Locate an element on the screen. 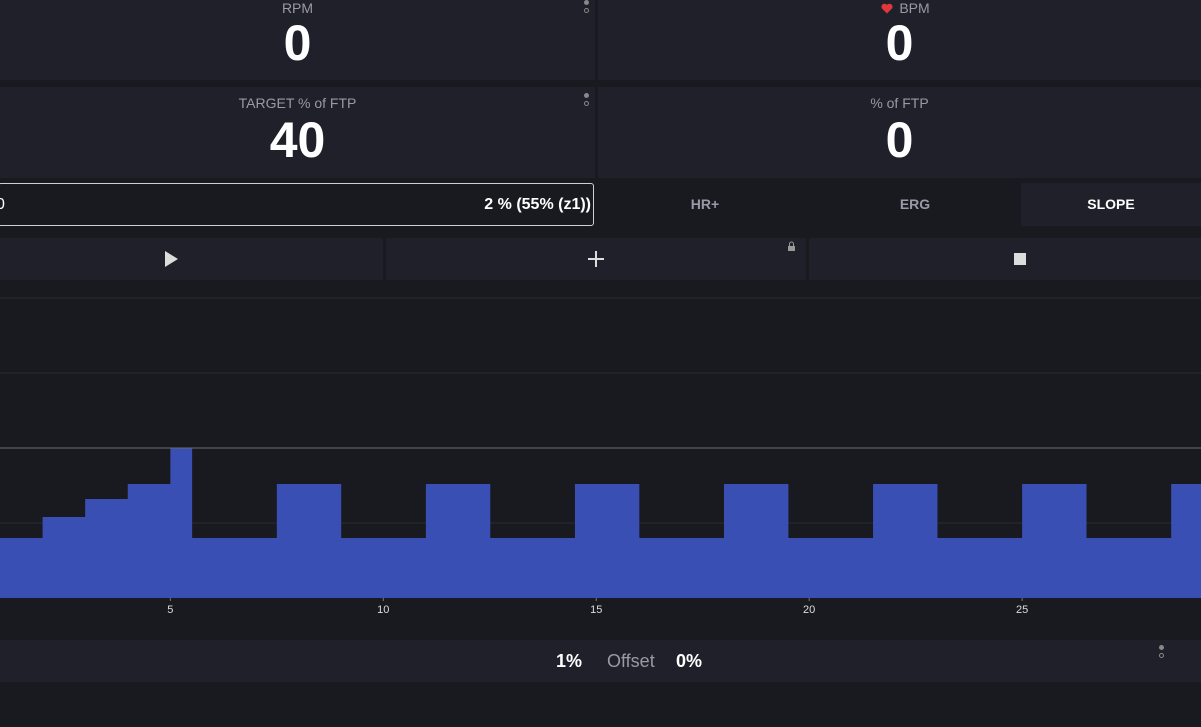 This screenshot has height=727, width=1201. add-button is located at coordinates (596, 259).